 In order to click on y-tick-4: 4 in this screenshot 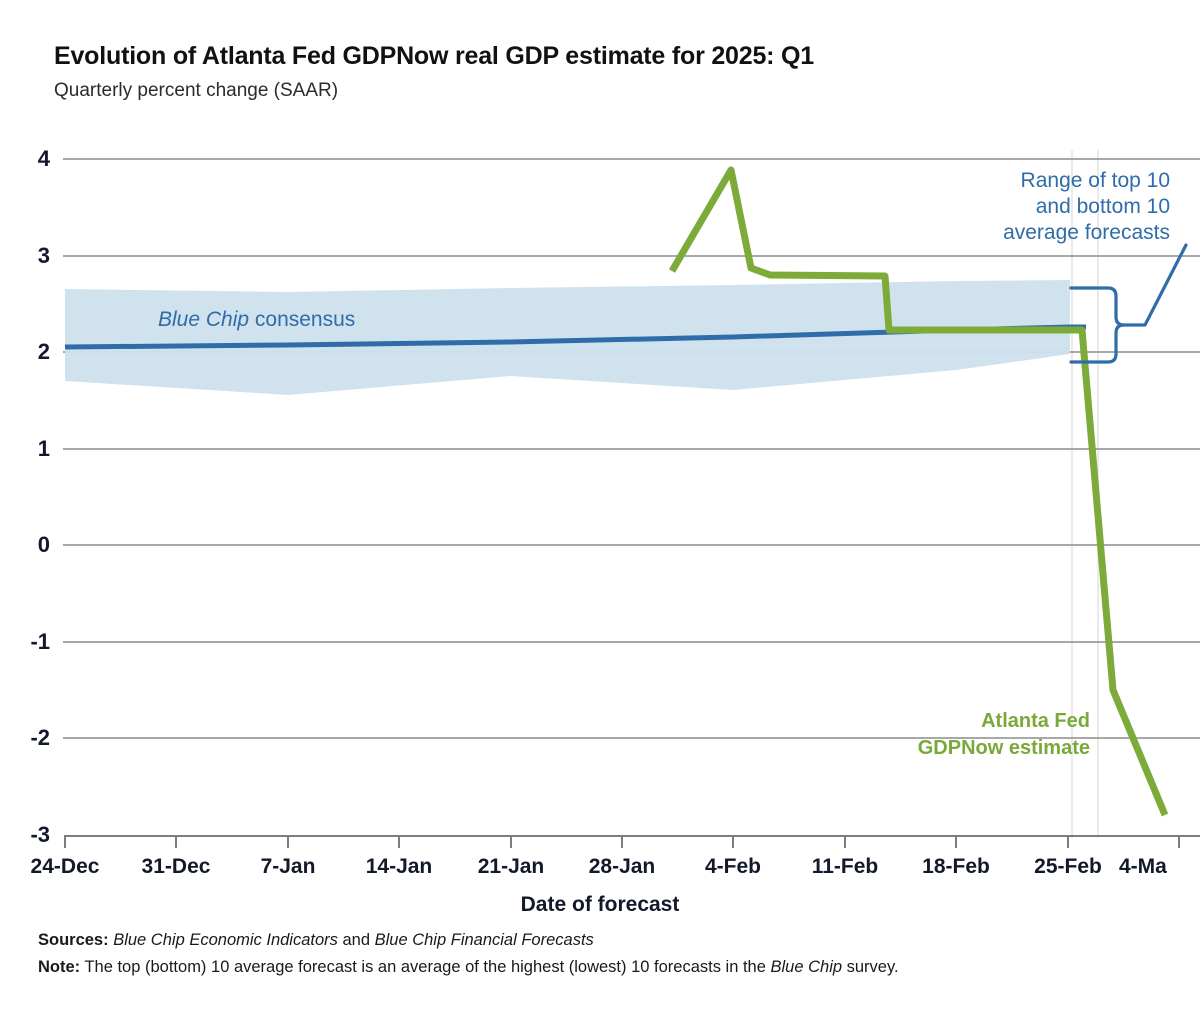, I will do `click(43, 158)`.